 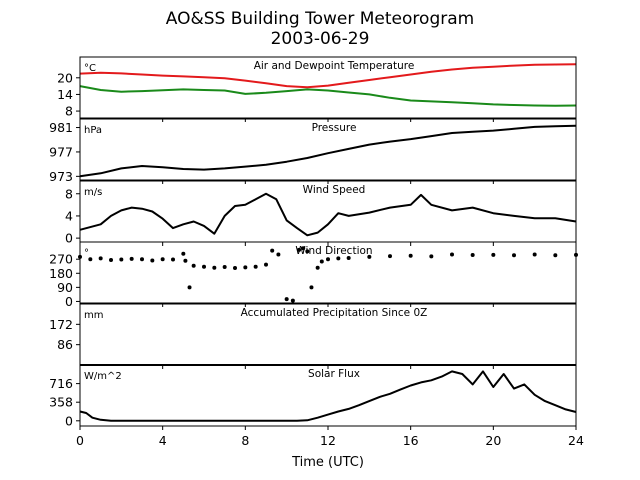 What do you see at coordinates (320, 19) in the screenshot?
I see `figure-title-line1: AO&SS Building Tower Meteorogram` at bounding box center [320, 19].